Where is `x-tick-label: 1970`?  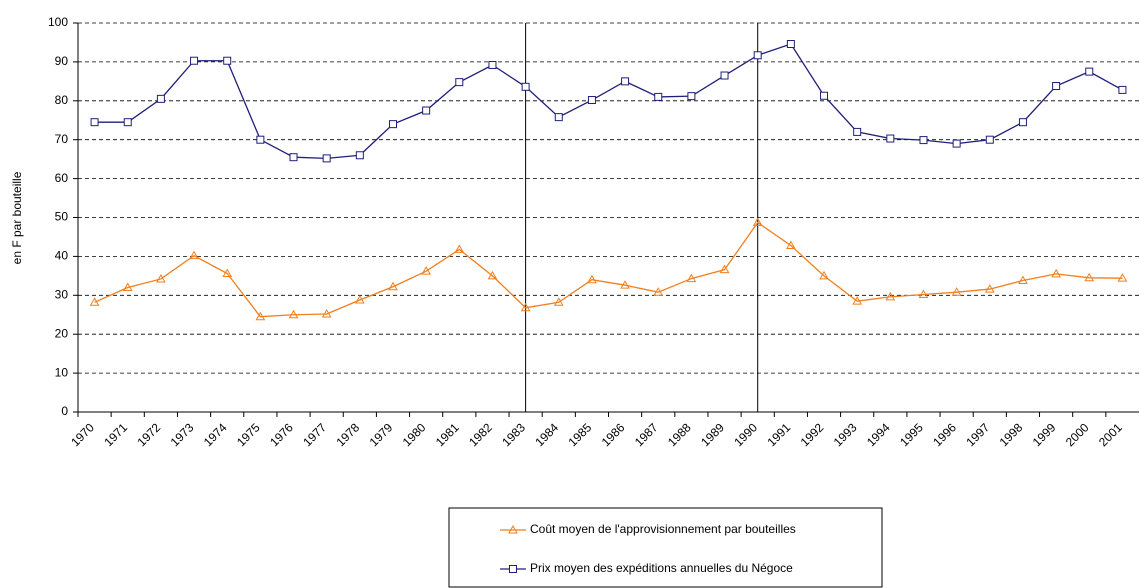
x-tick-label: 1970 is located at coordinates (82, 434).